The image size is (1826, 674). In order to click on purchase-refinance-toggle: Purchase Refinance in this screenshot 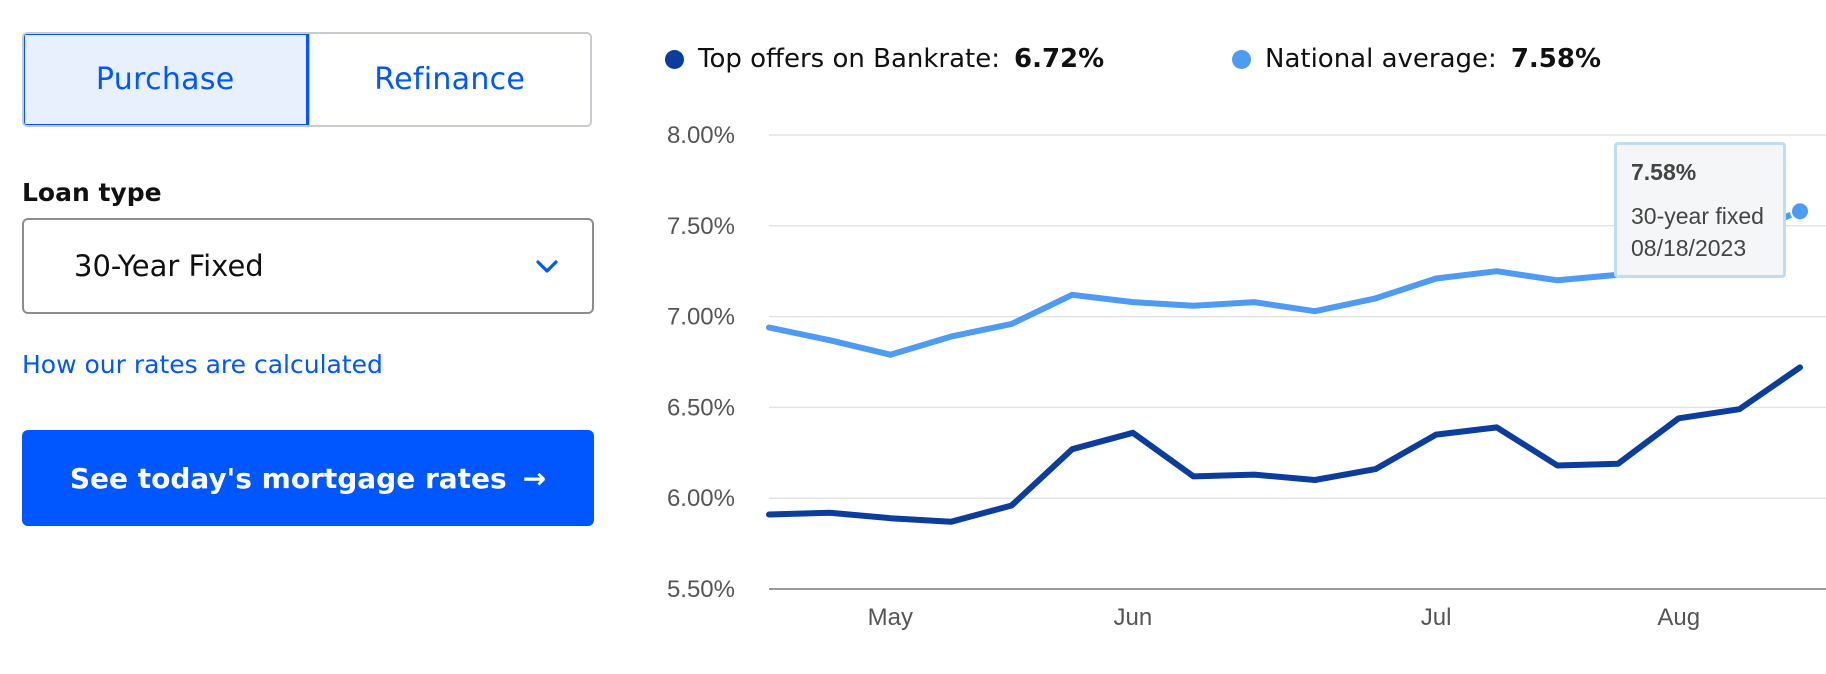, I will do `click(307, 79)`.